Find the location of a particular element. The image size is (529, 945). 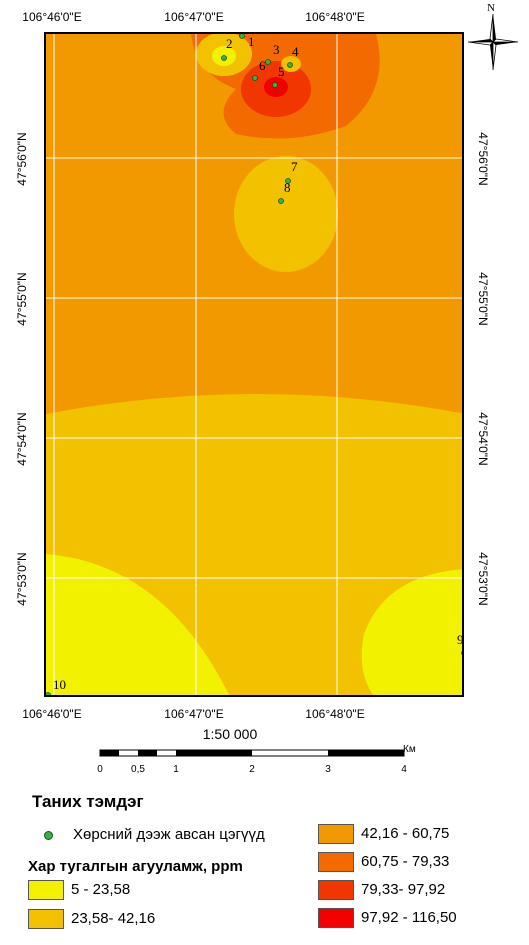

zone-23-42-center is located at coordinates (286, 214).